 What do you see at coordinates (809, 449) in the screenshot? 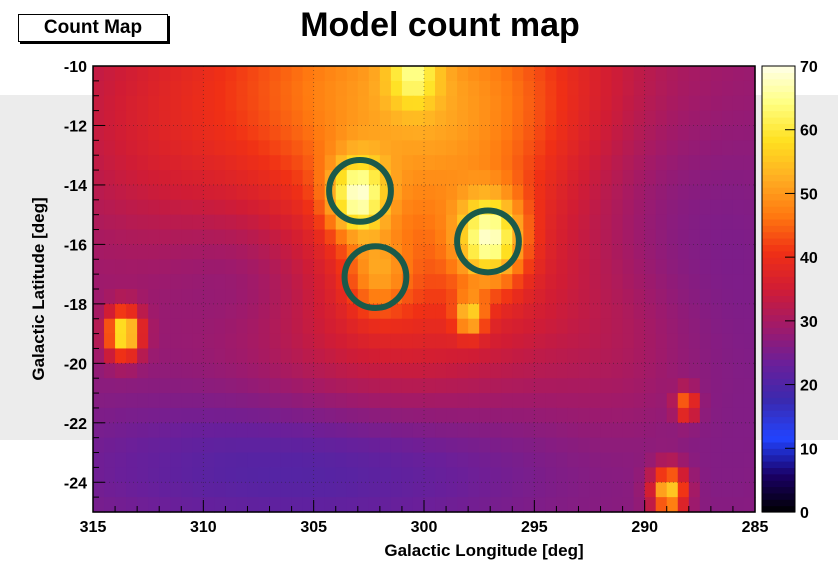
I see `colorbar-tick-label: 10` at bounding box center [809, 449].